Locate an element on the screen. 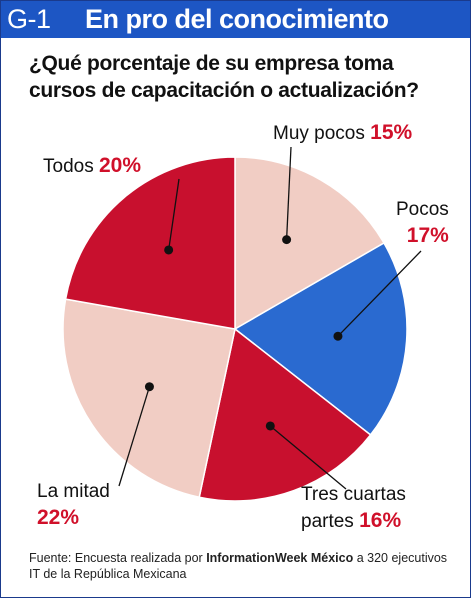 This screenshot has height=598, width=471. slice-value-pocos: 17% is located at coordinates (427, 235).